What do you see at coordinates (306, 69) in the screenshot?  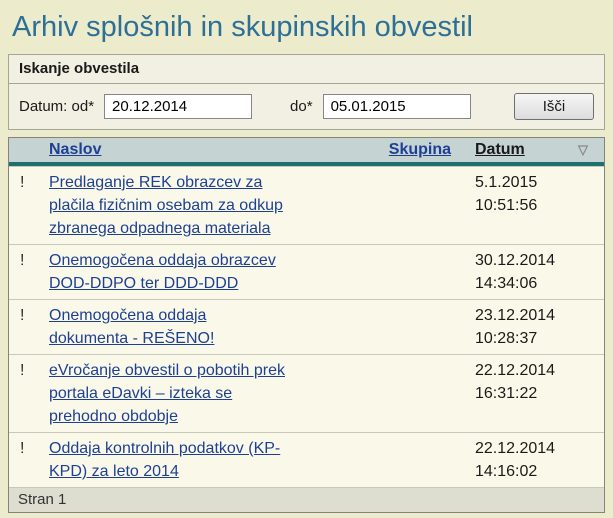 I see `search-panel-title: Iskanje obvestila` at bounding box center [306, 69].